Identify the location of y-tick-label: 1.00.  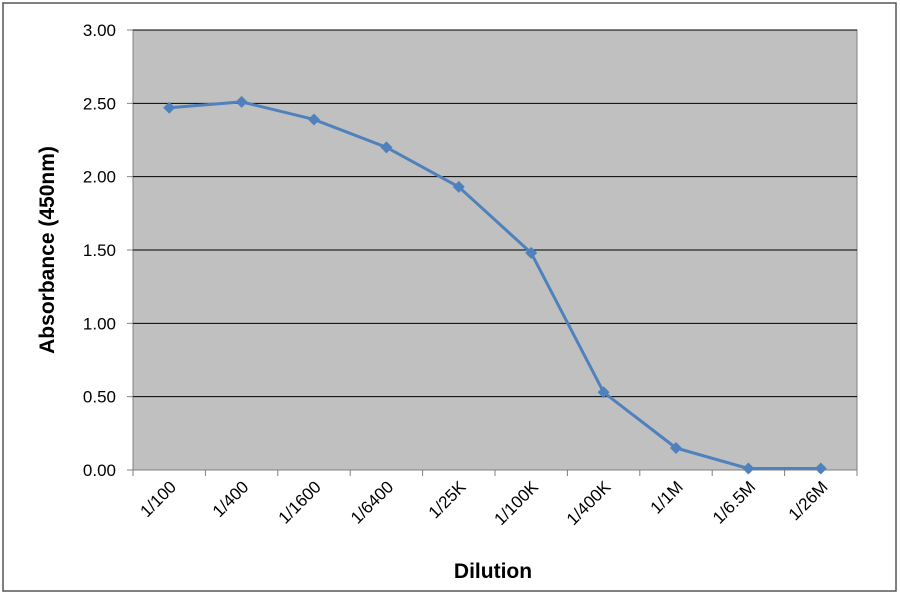
(99, 323).